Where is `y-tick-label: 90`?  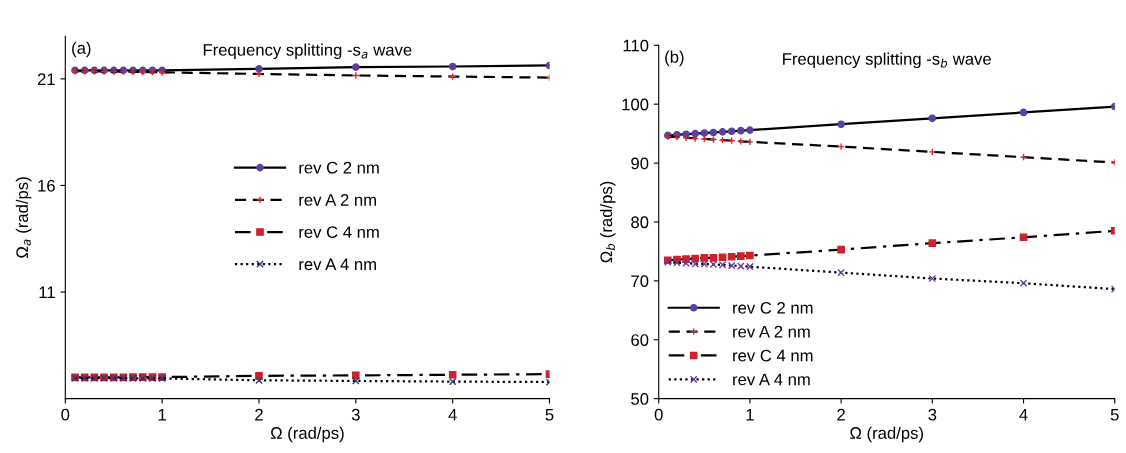 y-tick-label: 90 is located at coordinates (640, 163).